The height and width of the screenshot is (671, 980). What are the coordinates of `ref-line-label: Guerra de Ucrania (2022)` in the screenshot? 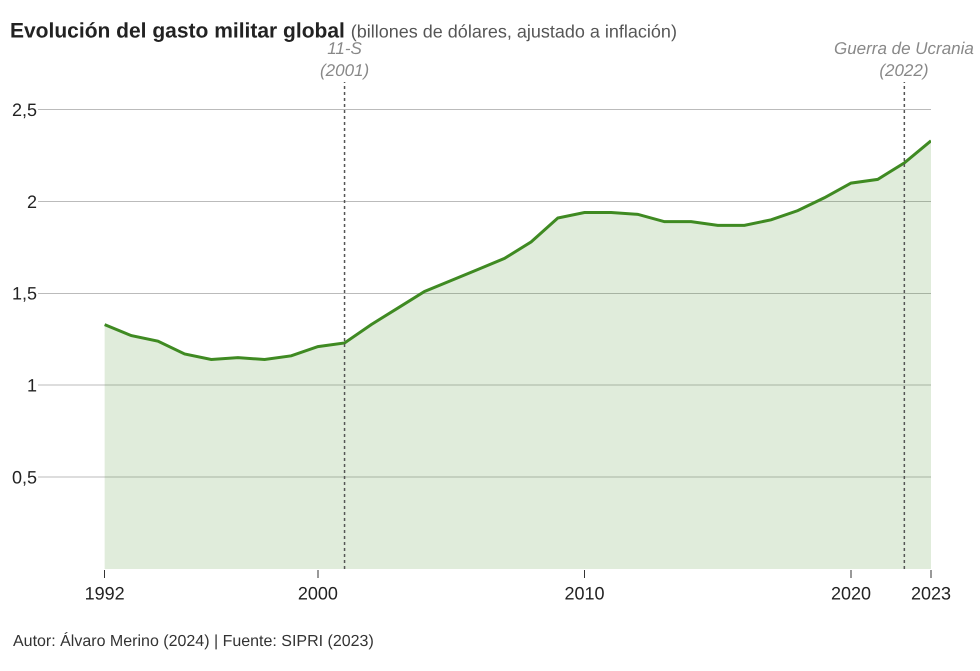 It's located at (904, 59).